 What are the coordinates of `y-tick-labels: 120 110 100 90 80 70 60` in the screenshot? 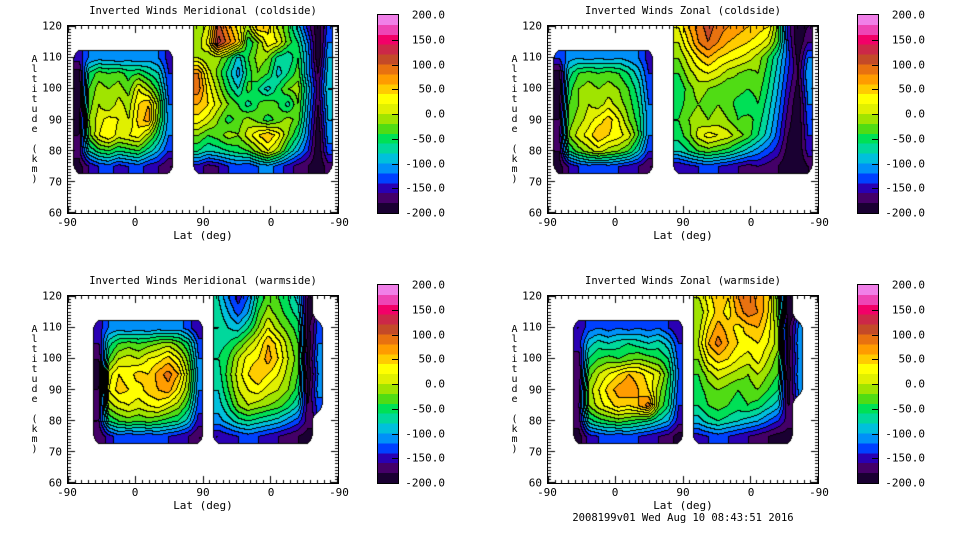 It's located at (45, 390).